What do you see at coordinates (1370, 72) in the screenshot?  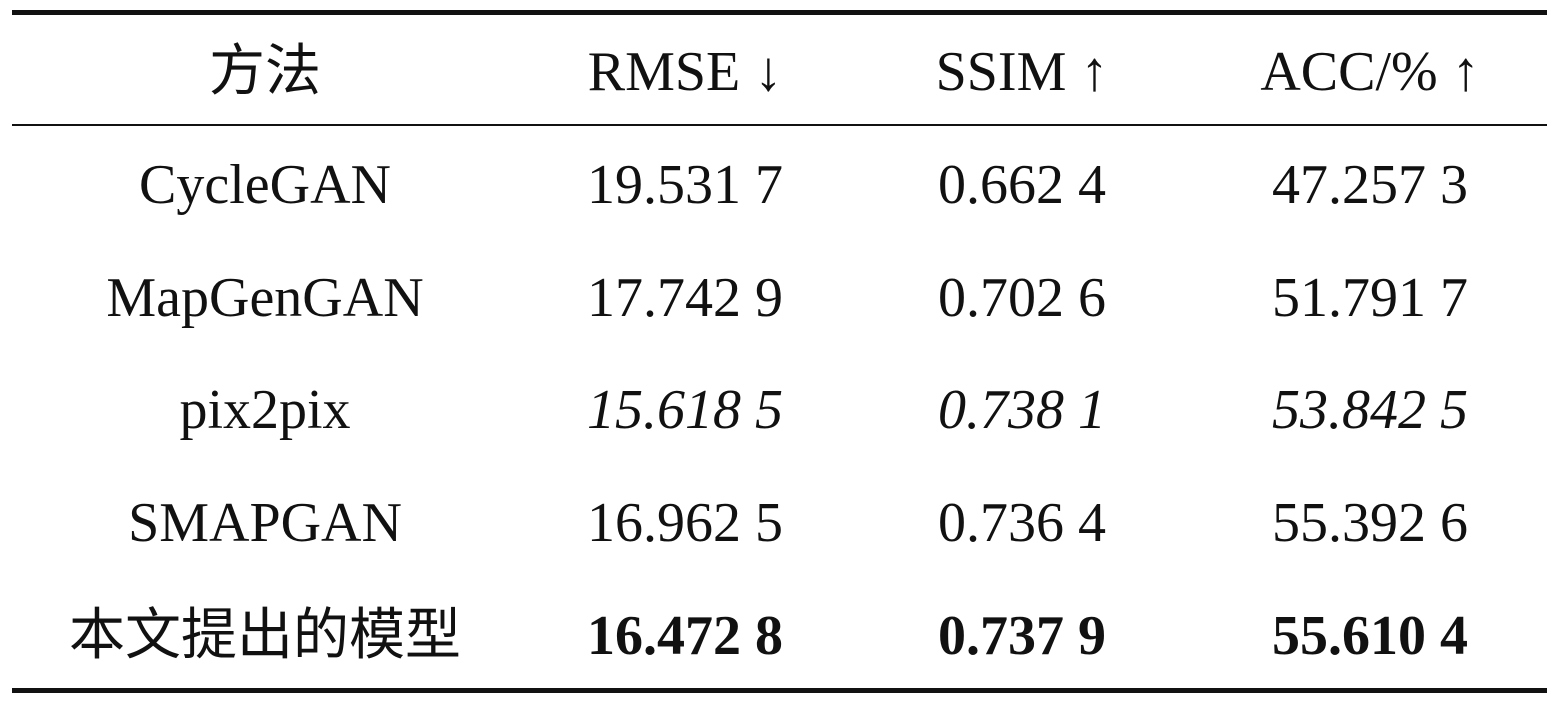 I see `header-cell: ACC/% ↑` at bounding box center [1370, 72].